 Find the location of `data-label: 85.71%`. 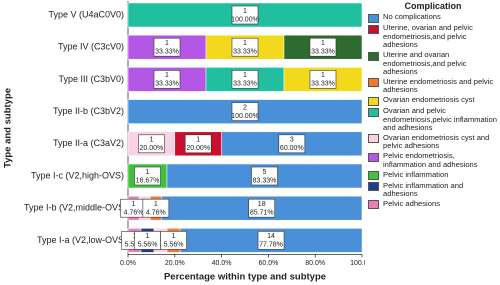

data-label: 85.71% is located at coordinates (262, 213).